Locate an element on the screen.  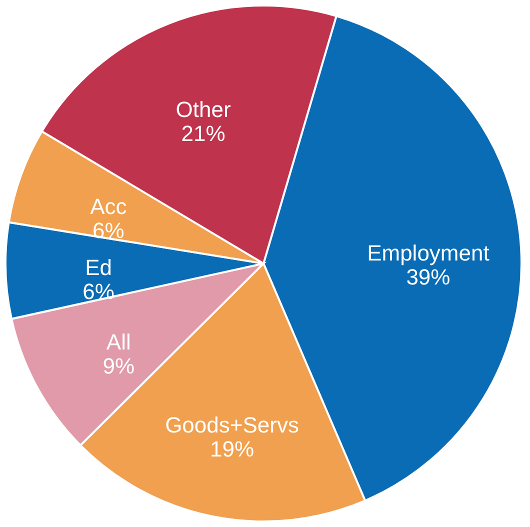
data-label: 9% is located at coordinates (118, 365).